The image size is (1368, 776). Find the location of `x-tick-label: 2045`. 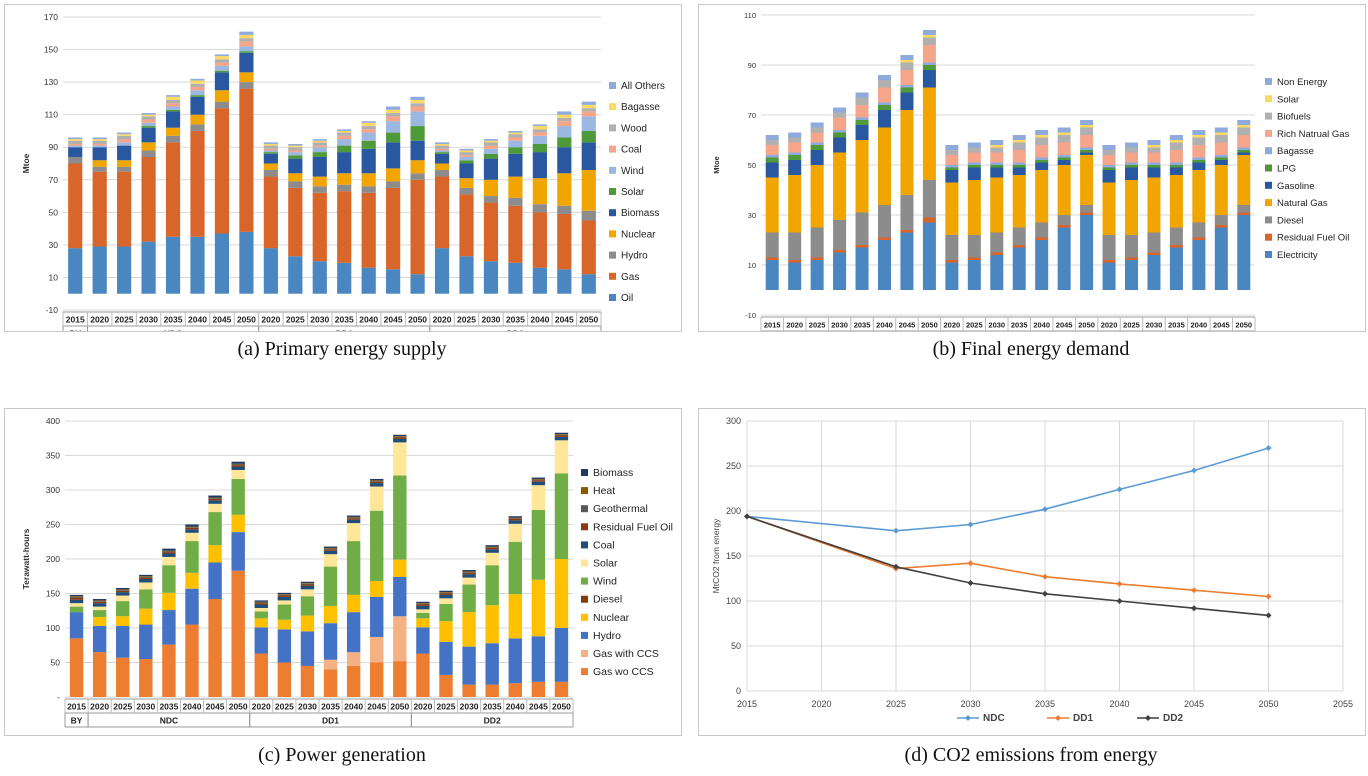

x-tick-label: 2045 is located at coordinates (907, 325).